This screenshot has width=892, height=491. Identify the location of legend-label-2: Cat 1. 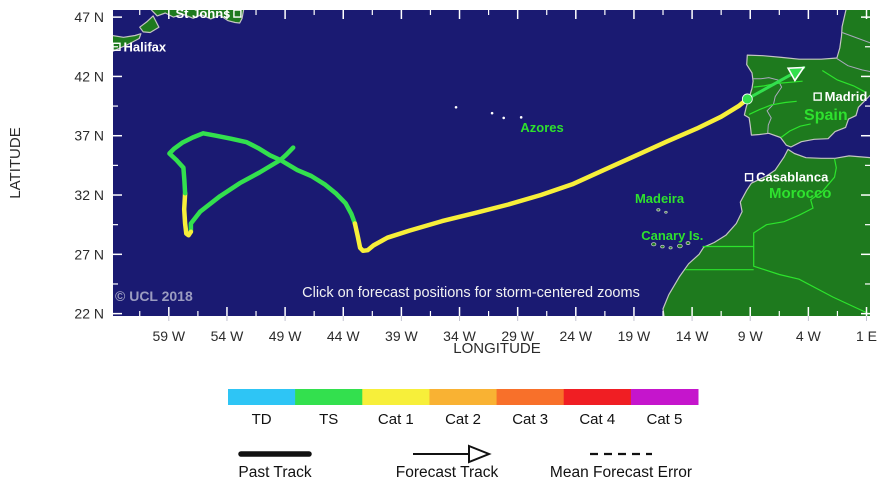
(396, 419).